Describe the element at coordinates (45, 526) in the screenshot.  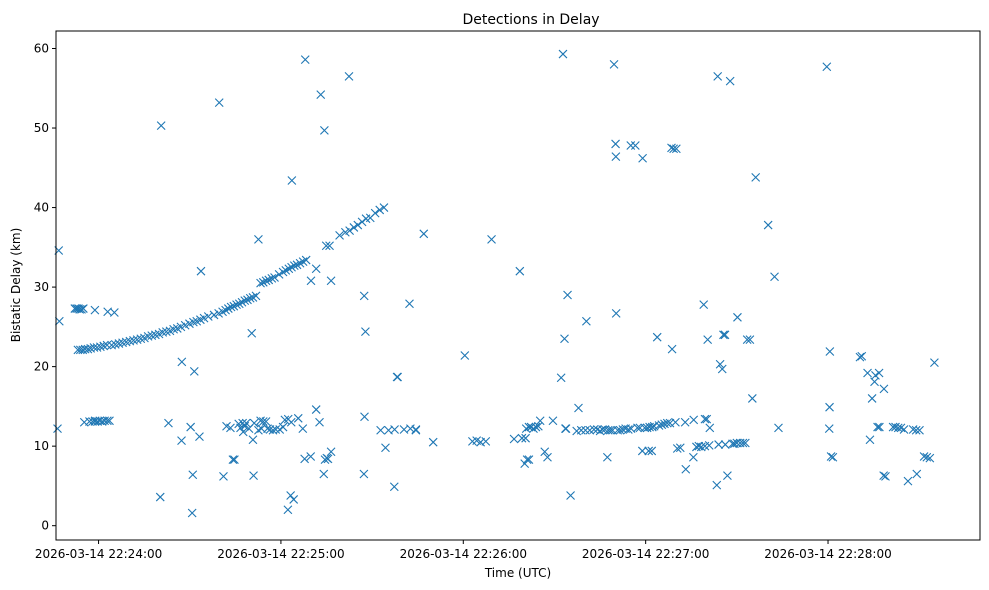
I see `y-tick-label: 0` at that location.